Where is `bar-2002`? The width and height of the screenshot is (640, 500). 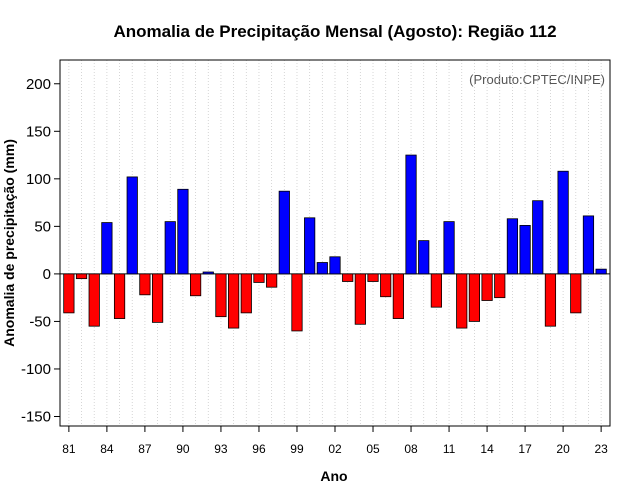
bar-2002 is located at coordinates (335, 265).